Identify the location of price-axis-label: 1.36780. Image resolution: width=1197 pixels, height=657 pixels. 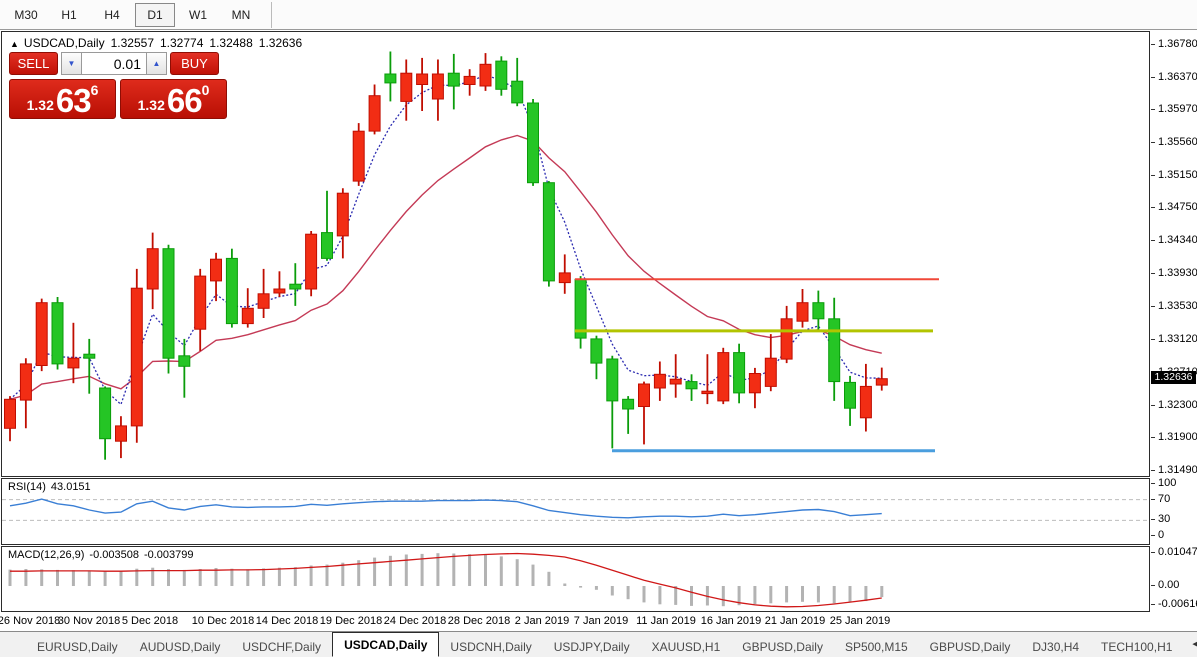
(1177, 44).